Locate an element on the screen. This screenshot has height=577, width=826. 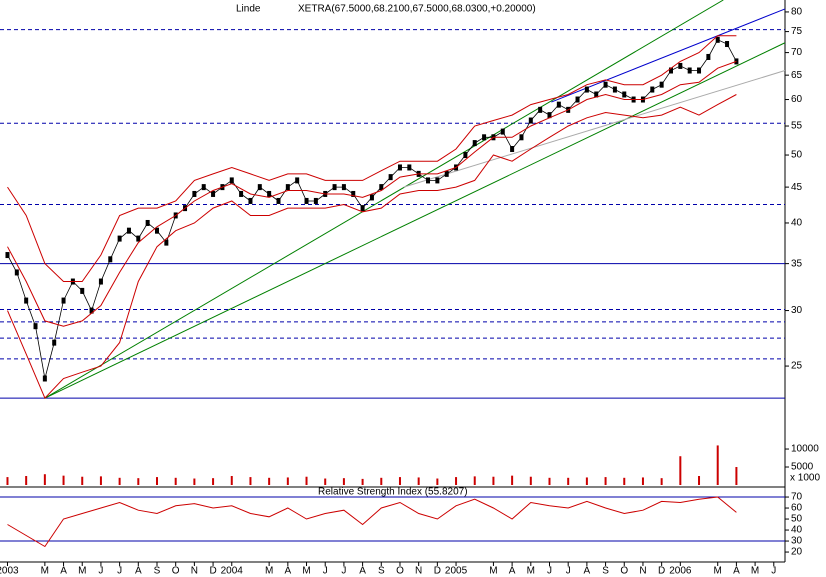
y-tick-label: 75 is located at coordinates (797, 31).